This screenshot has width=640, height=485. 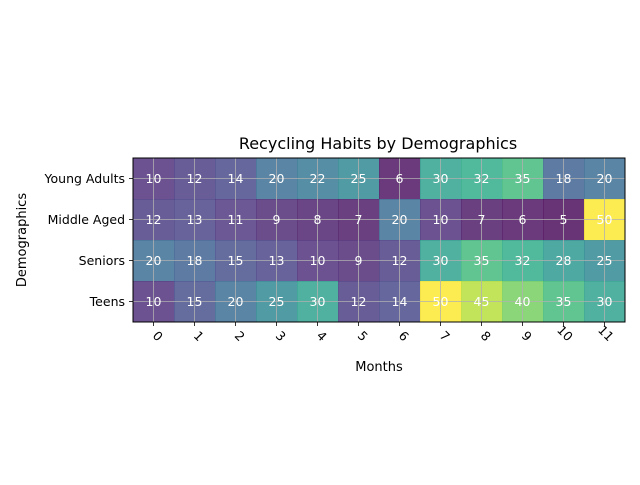 I want to click on cell-value-label: 5, so click(x=564, y=219).